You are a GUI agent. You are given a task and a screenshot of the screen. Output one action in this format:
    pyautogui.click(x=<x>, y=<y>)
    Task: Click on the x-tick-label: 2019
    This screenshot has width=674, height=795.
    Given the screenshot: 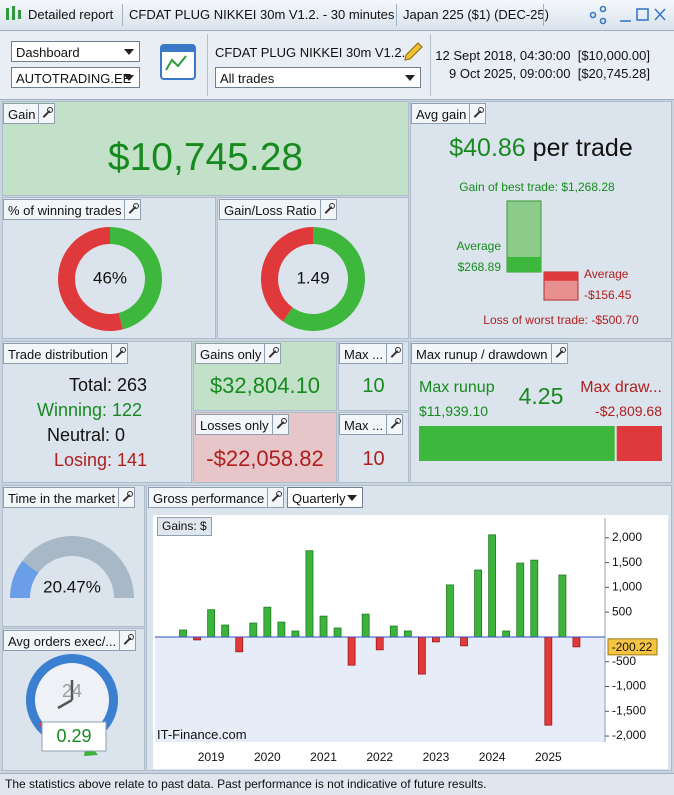 What is the action you would take?
    pyautogui.click(x=211, y=757)
    